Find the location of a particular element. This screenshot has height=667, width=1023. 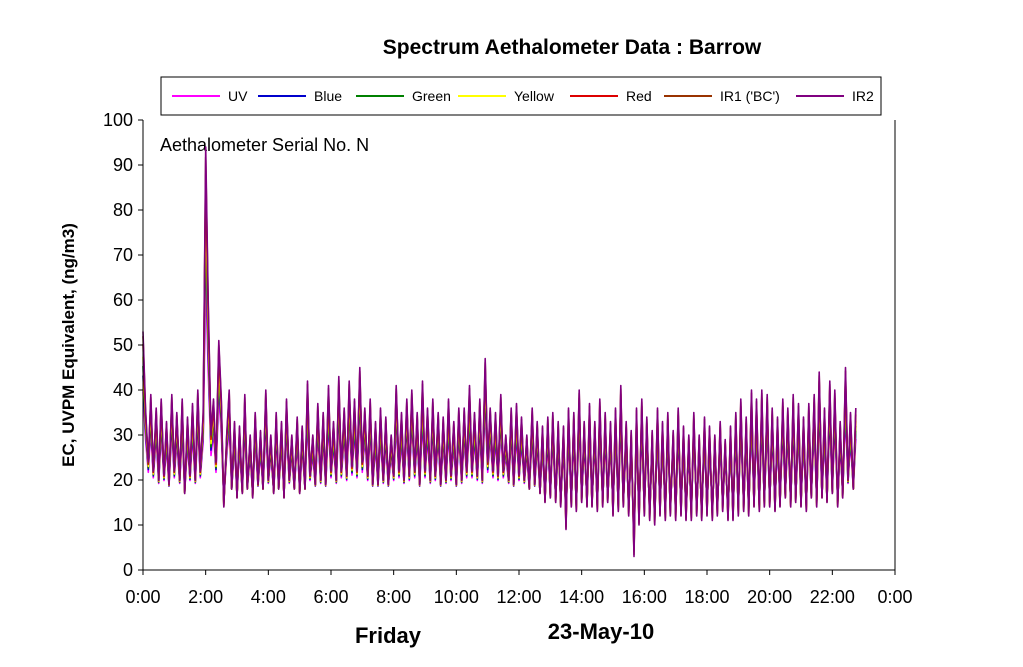

y-tick-label: 60 is located at coordinates (123, 300).